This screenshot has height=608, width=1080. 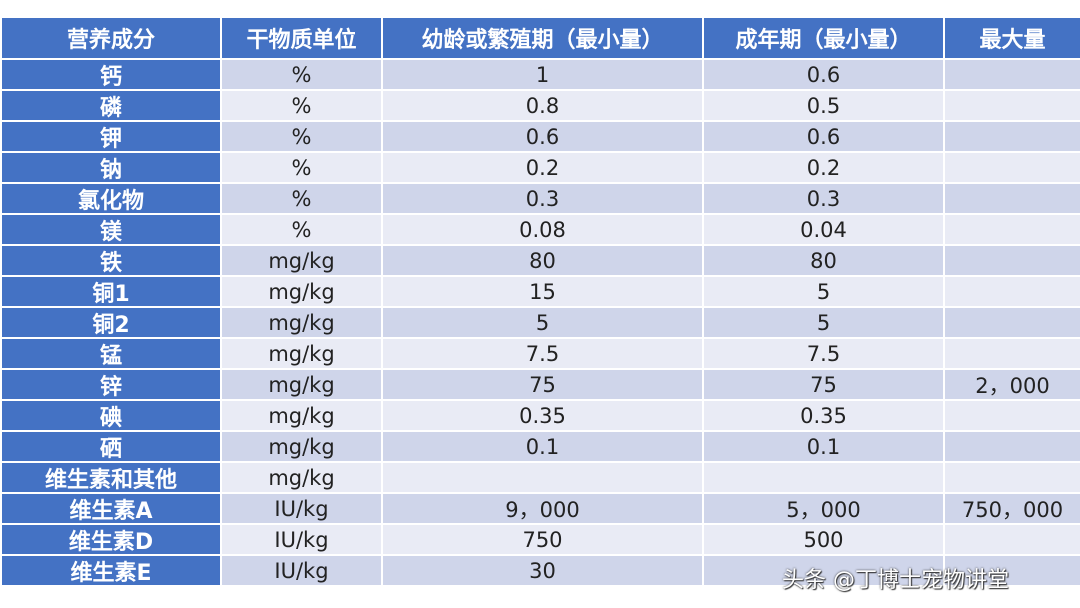 I want to click on row-label: 维生素D, so click(x=111, y=539).